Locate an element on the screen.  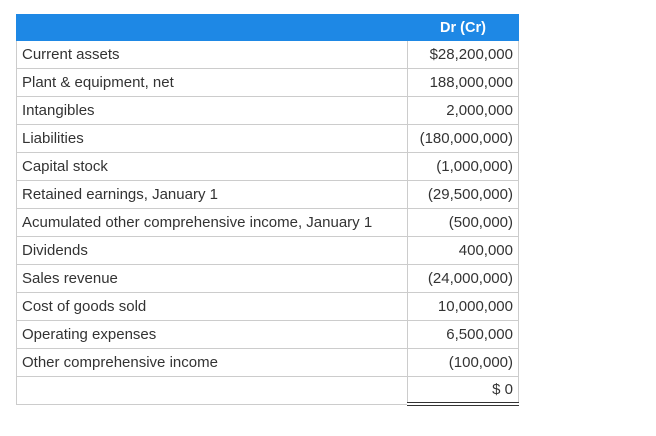
account-label: Sales revenue is located at coordinates (212, 278).